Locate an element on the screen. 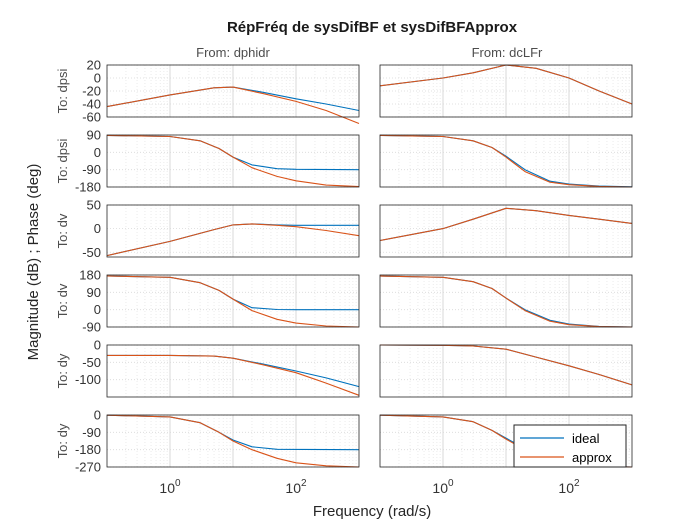  legend-box is located at coordinates (570, 446).